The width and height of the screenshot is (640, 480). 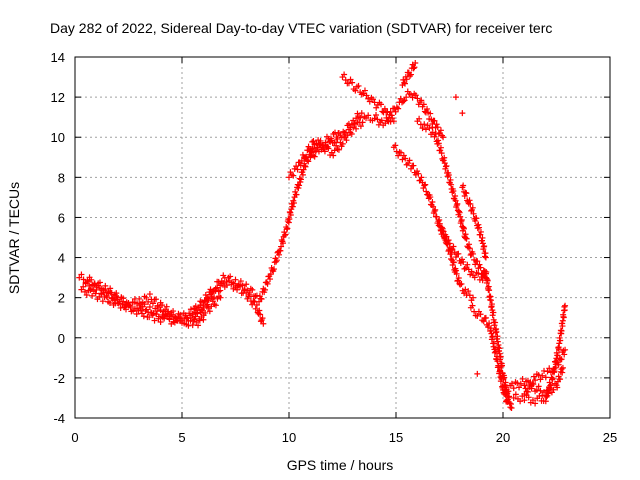 What do you see at coordinates (61, 338) in the screenshot?
I see `y-tick-label: 0` at bounding box center [61, 338].